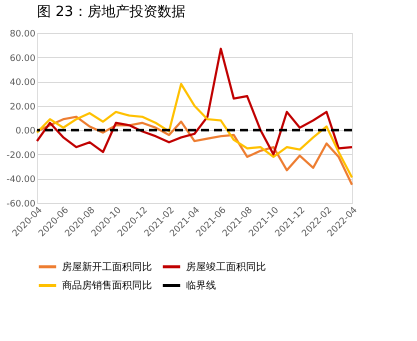 The image size is (417, 341). What do you see at coordinates (23, 107) in the screenshot?
I see `y-tick-label: 20.00` at bounding box center [23, 107].